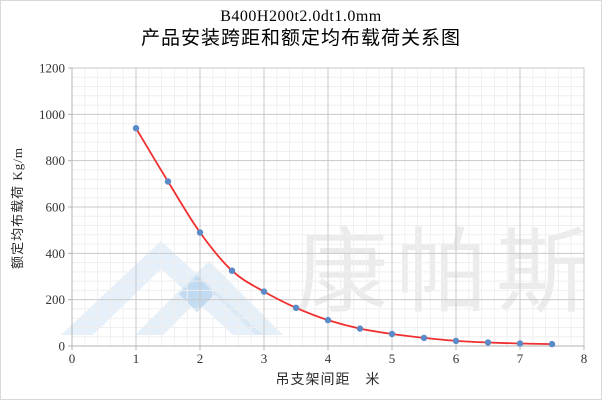 The width and height of the screenshot is (602, 400). I want to click on x-tick-label: 1, so click(136, 358).